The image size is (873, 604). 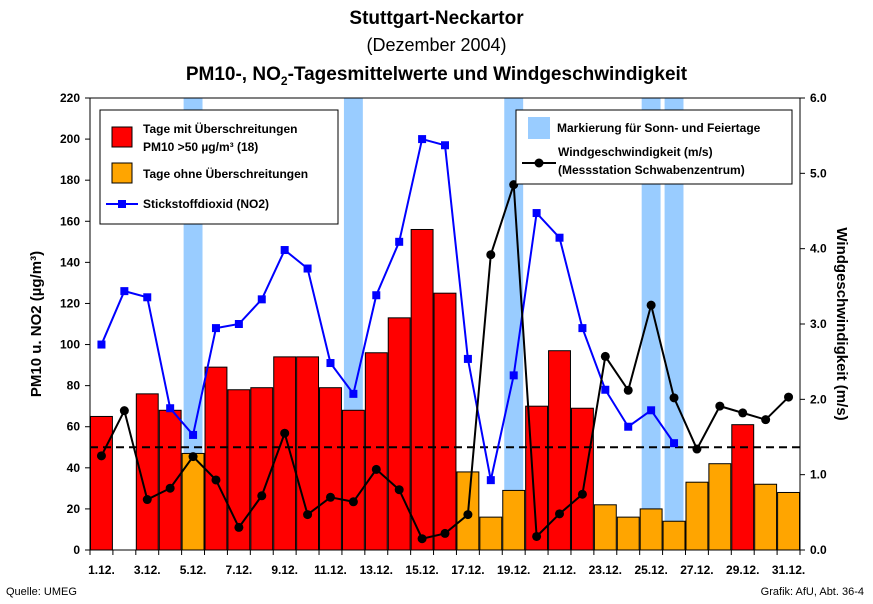 I want to click on credit-note: Grafik: AfU, Abt. 36-4, so click(x=812, y=592).